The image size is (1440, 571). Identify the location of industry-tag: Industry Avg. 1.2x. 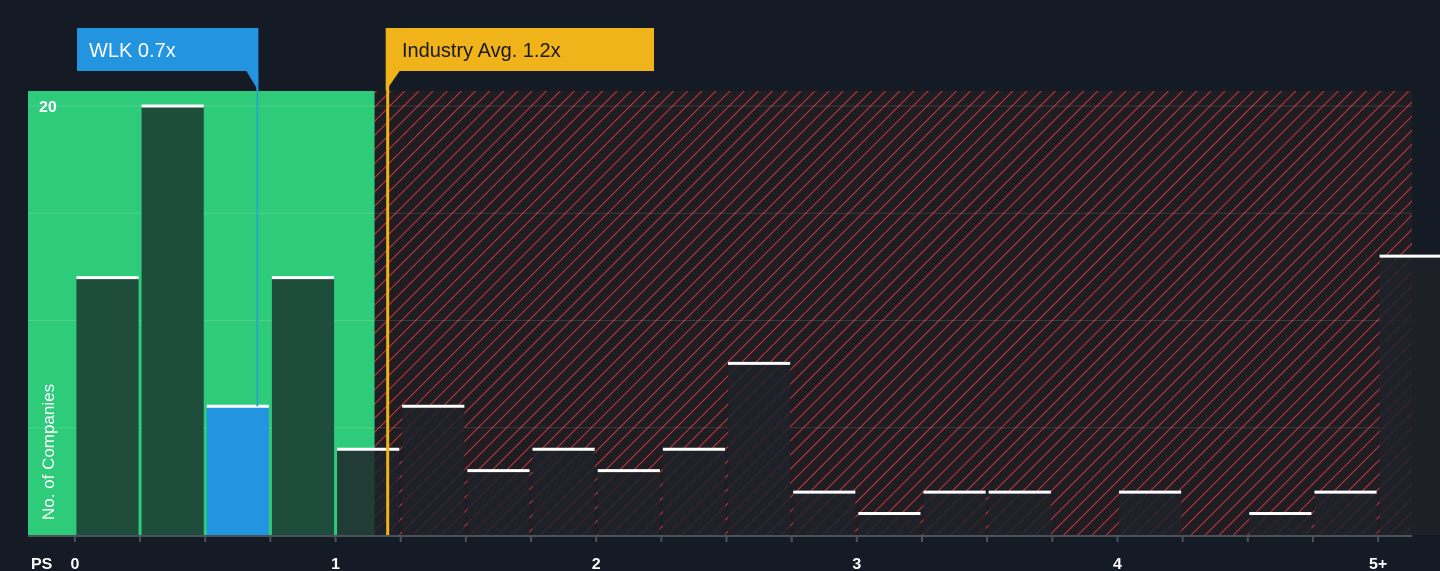
(519, 59).